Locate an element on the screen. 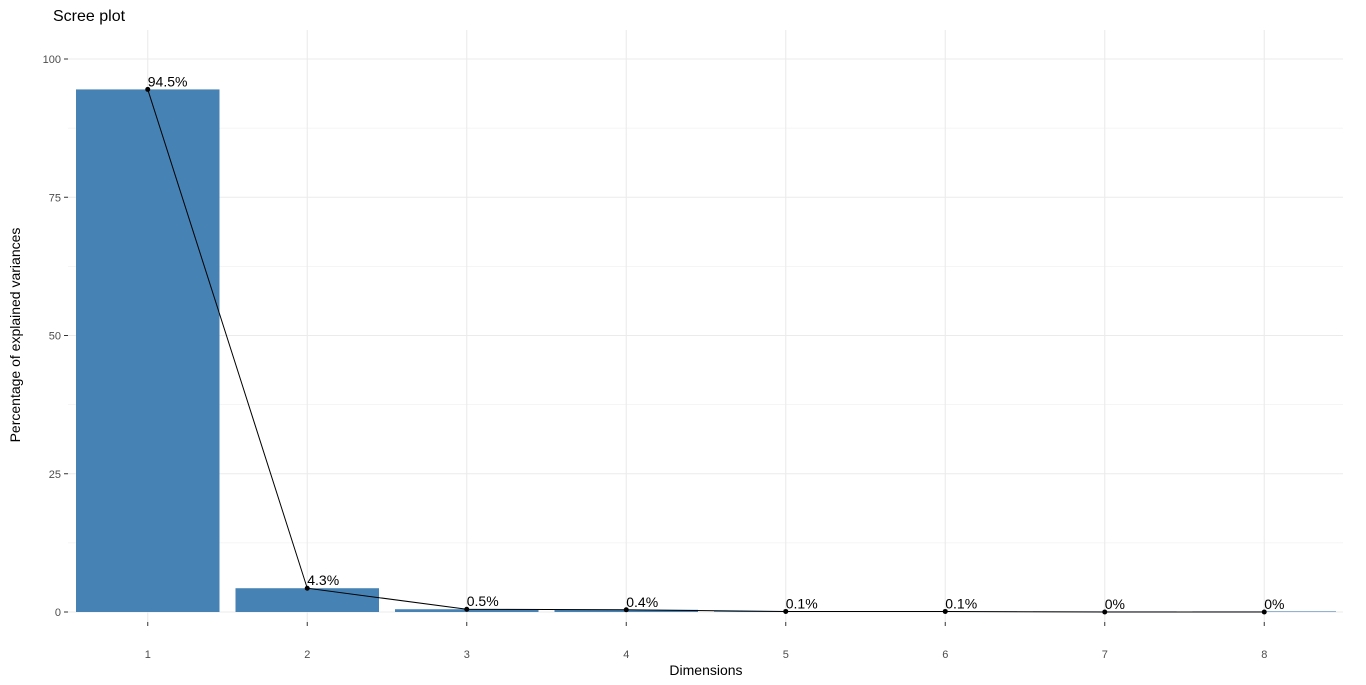  x-tick-label: 1 is located at coordinates (148, 655).